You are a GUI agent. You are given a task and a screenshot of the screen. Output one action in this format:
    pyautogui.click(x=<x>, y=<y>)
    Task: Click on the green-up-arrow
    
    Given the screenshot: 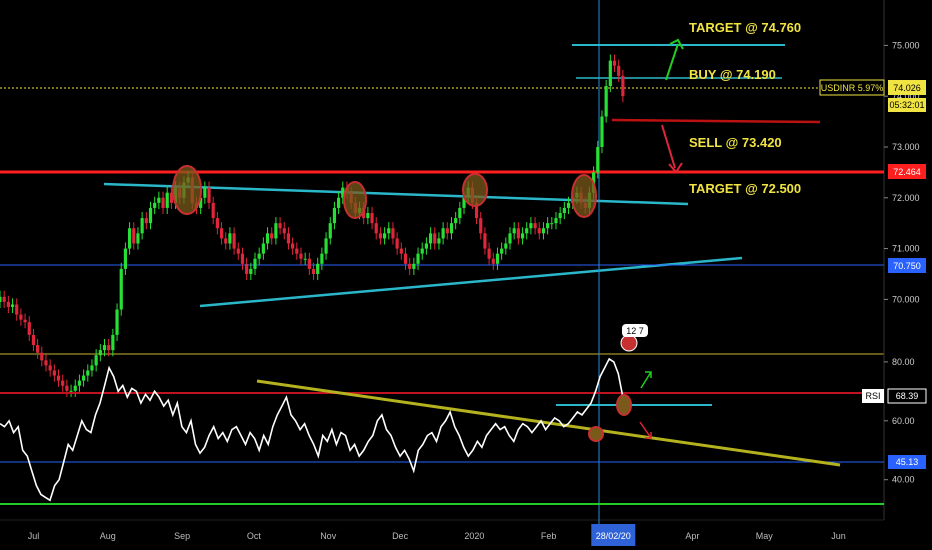 What is the action you would take?
    pyautogui.click(x=672, y=62)
    